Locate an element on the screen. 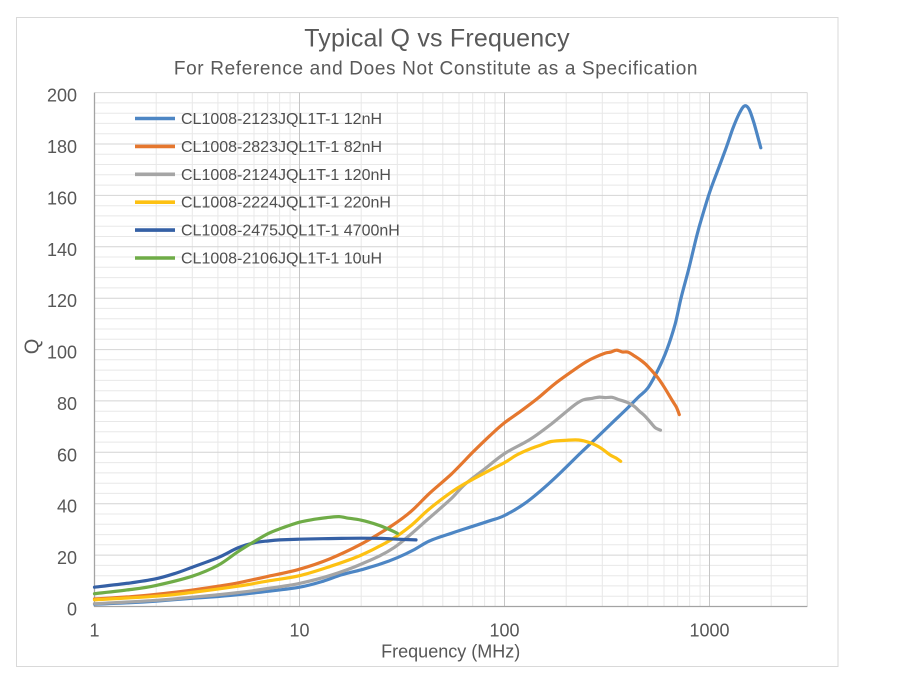 This screenshot has height=689, width=901. svg-text: 0 is located at coordinates (72, 610).